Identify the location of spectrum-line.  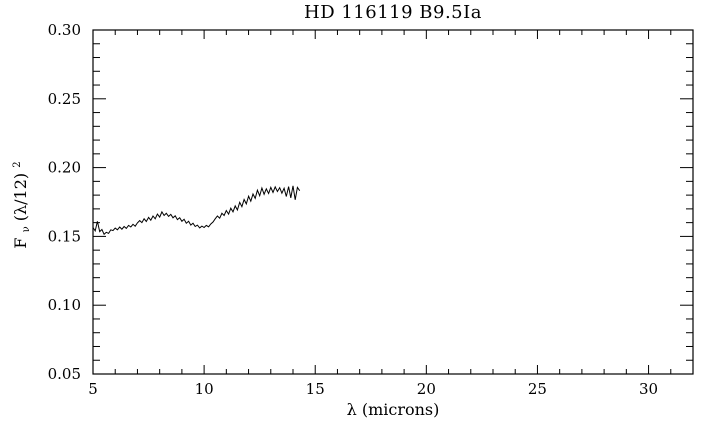
(196, 210).